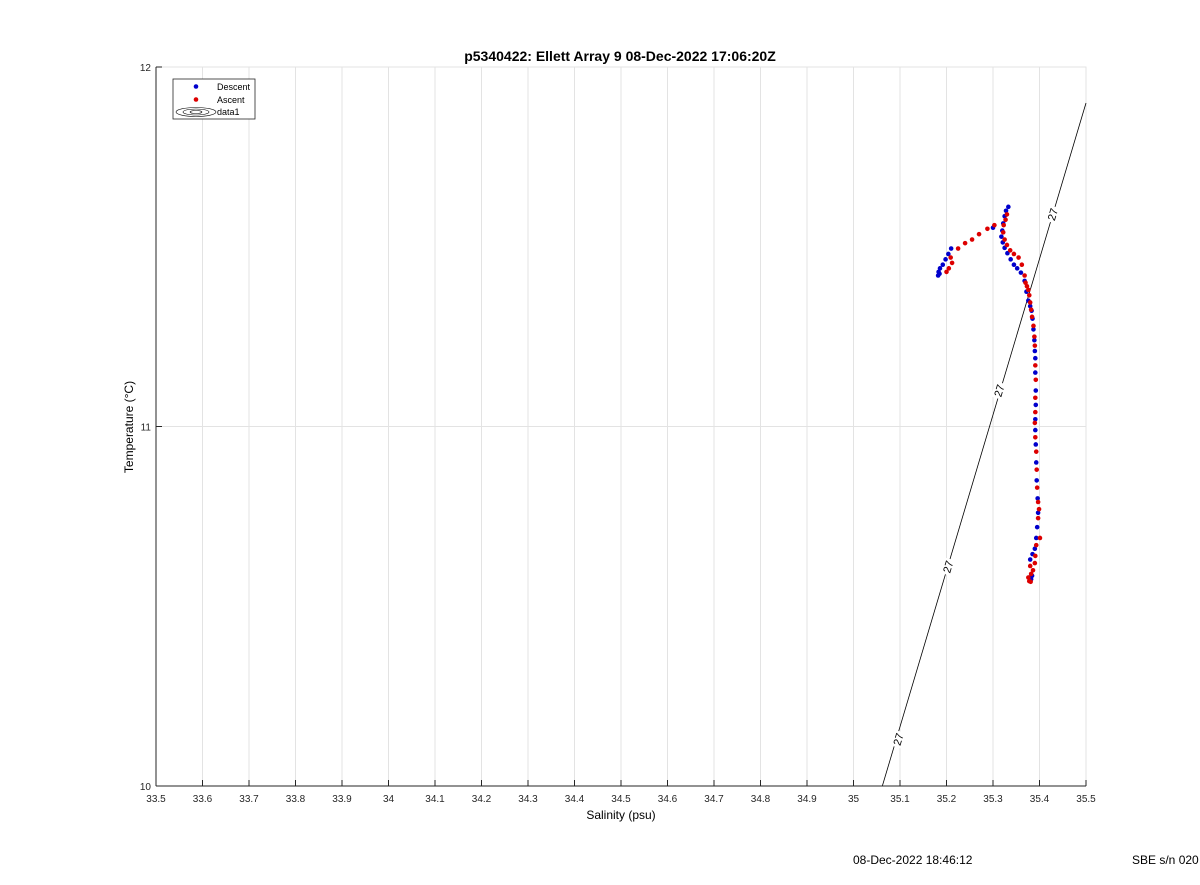 This screenshot has width=1200, height=885. I want to click on x-tick-label: 34.3, so click(528, 799).